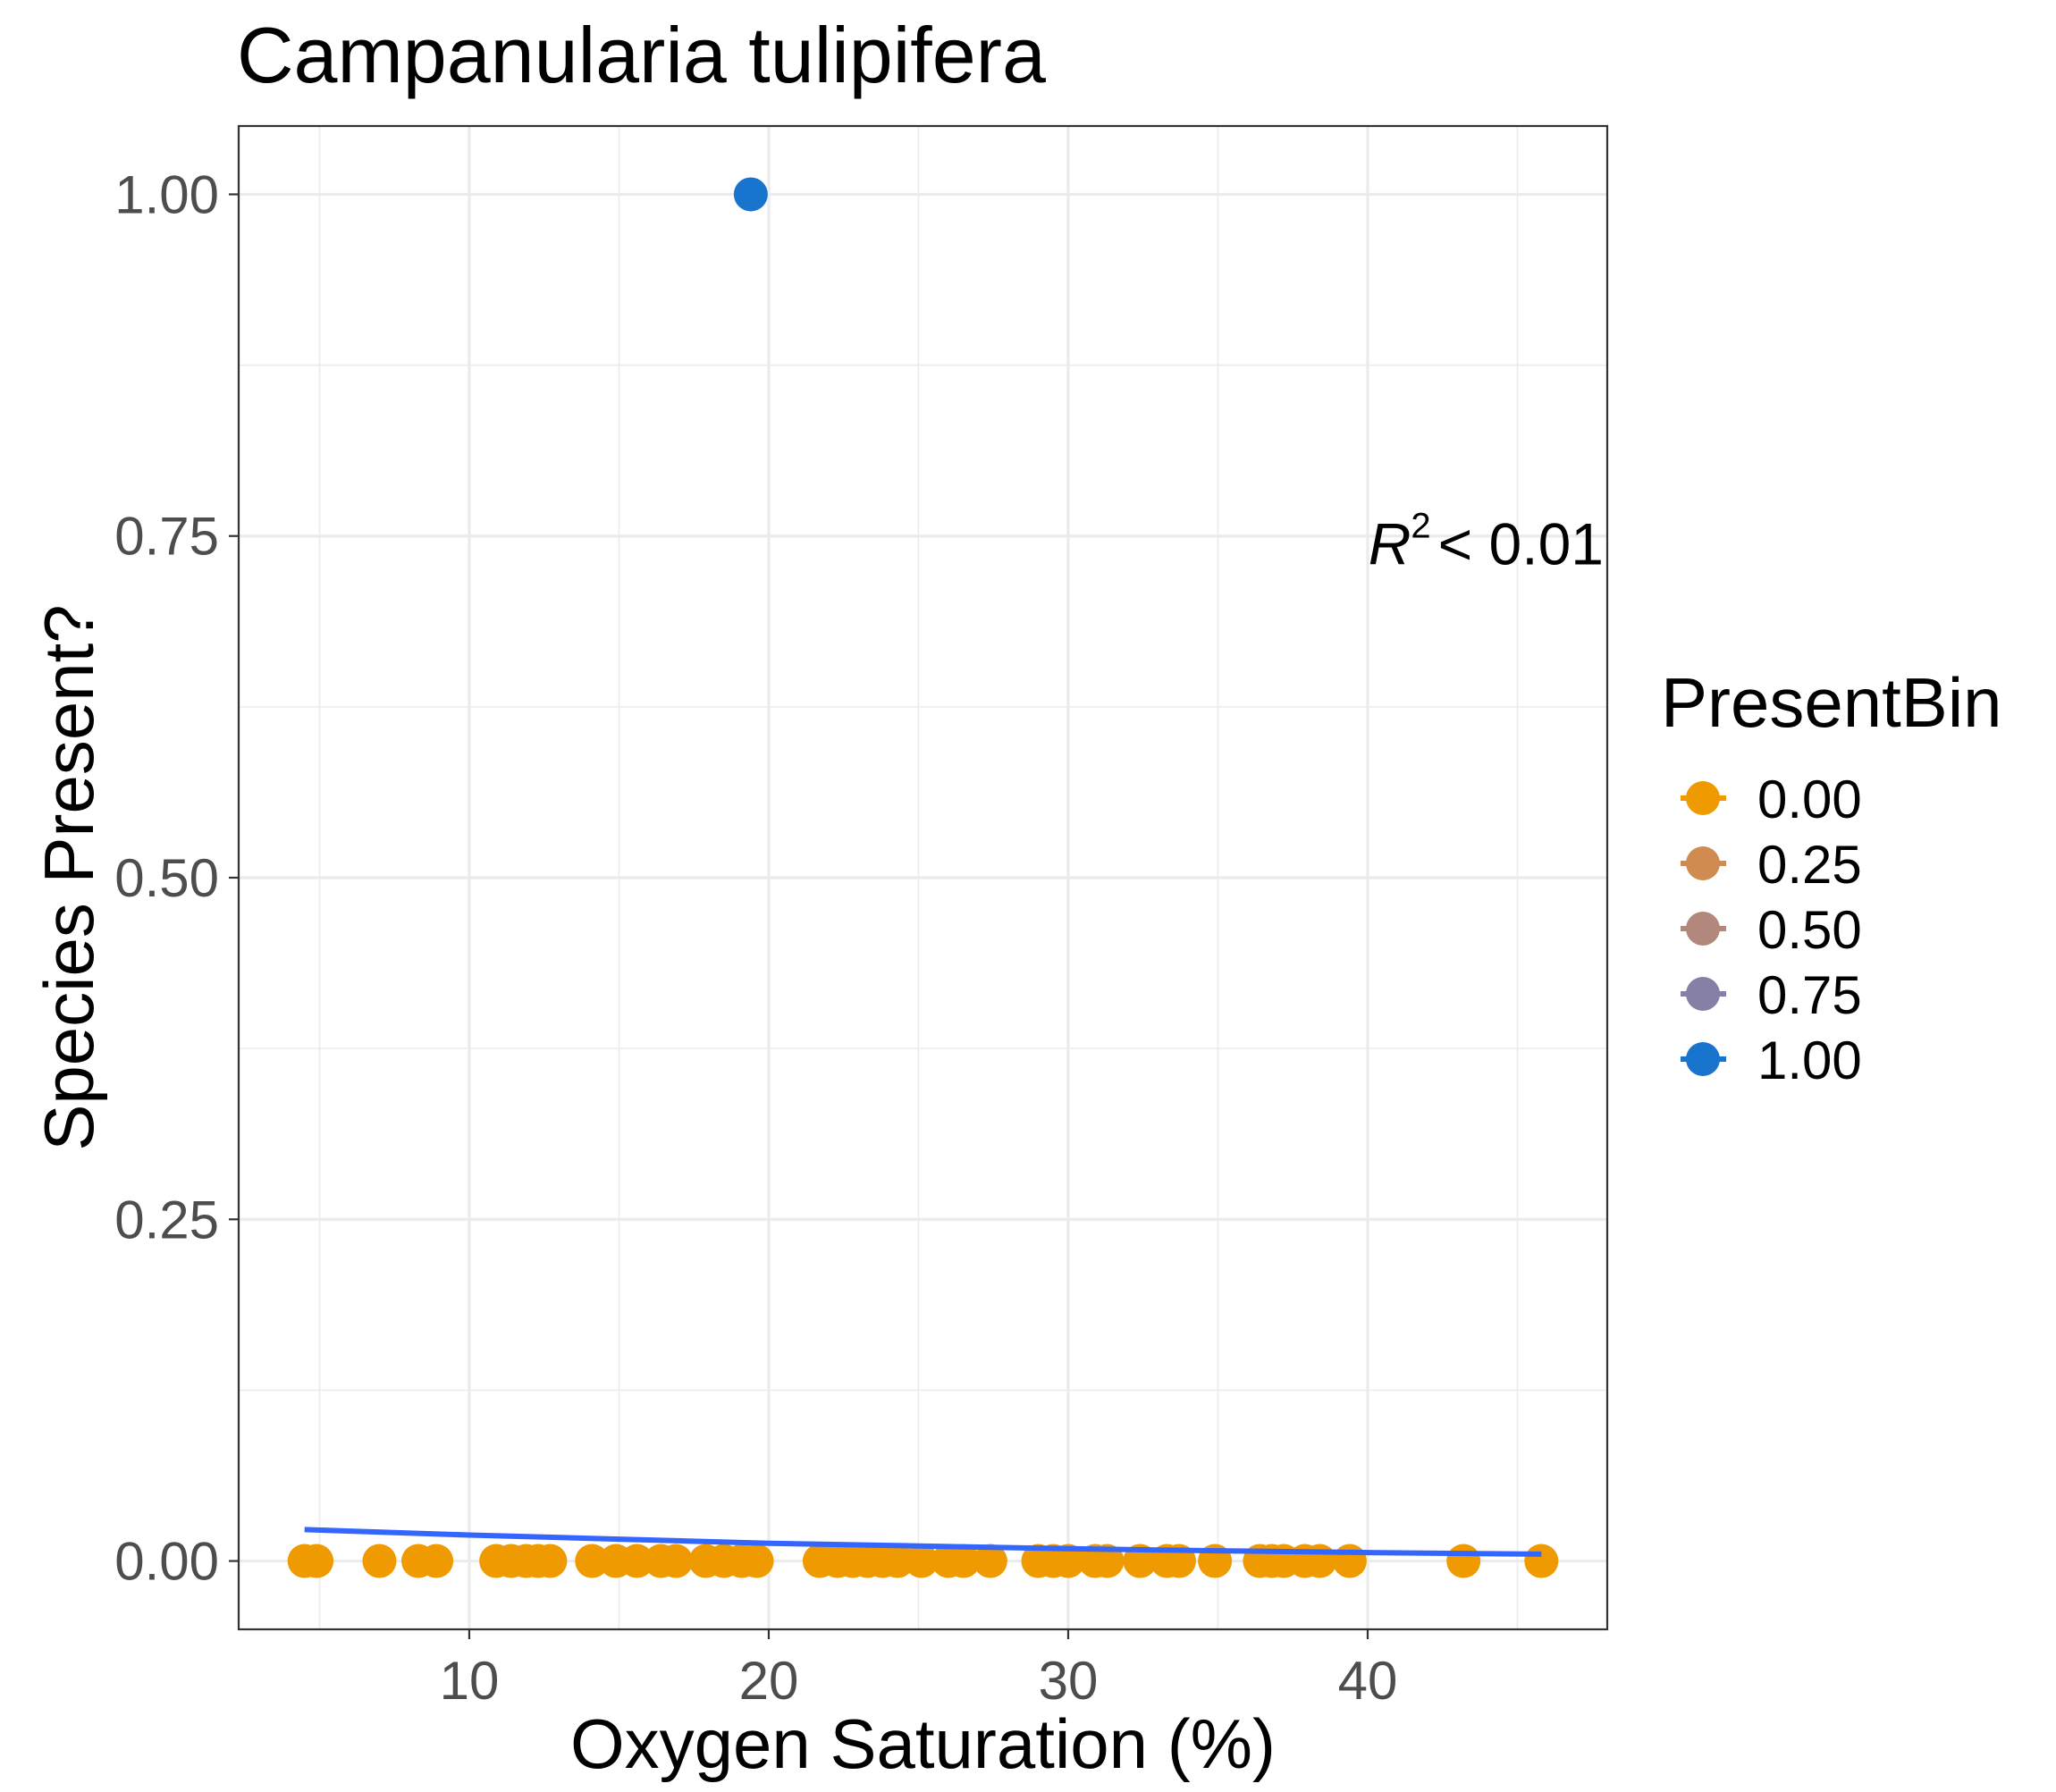 This screenshot has width=2056, height=1792. I want to click on r-squared-symbol: R, so click(1390, 544).